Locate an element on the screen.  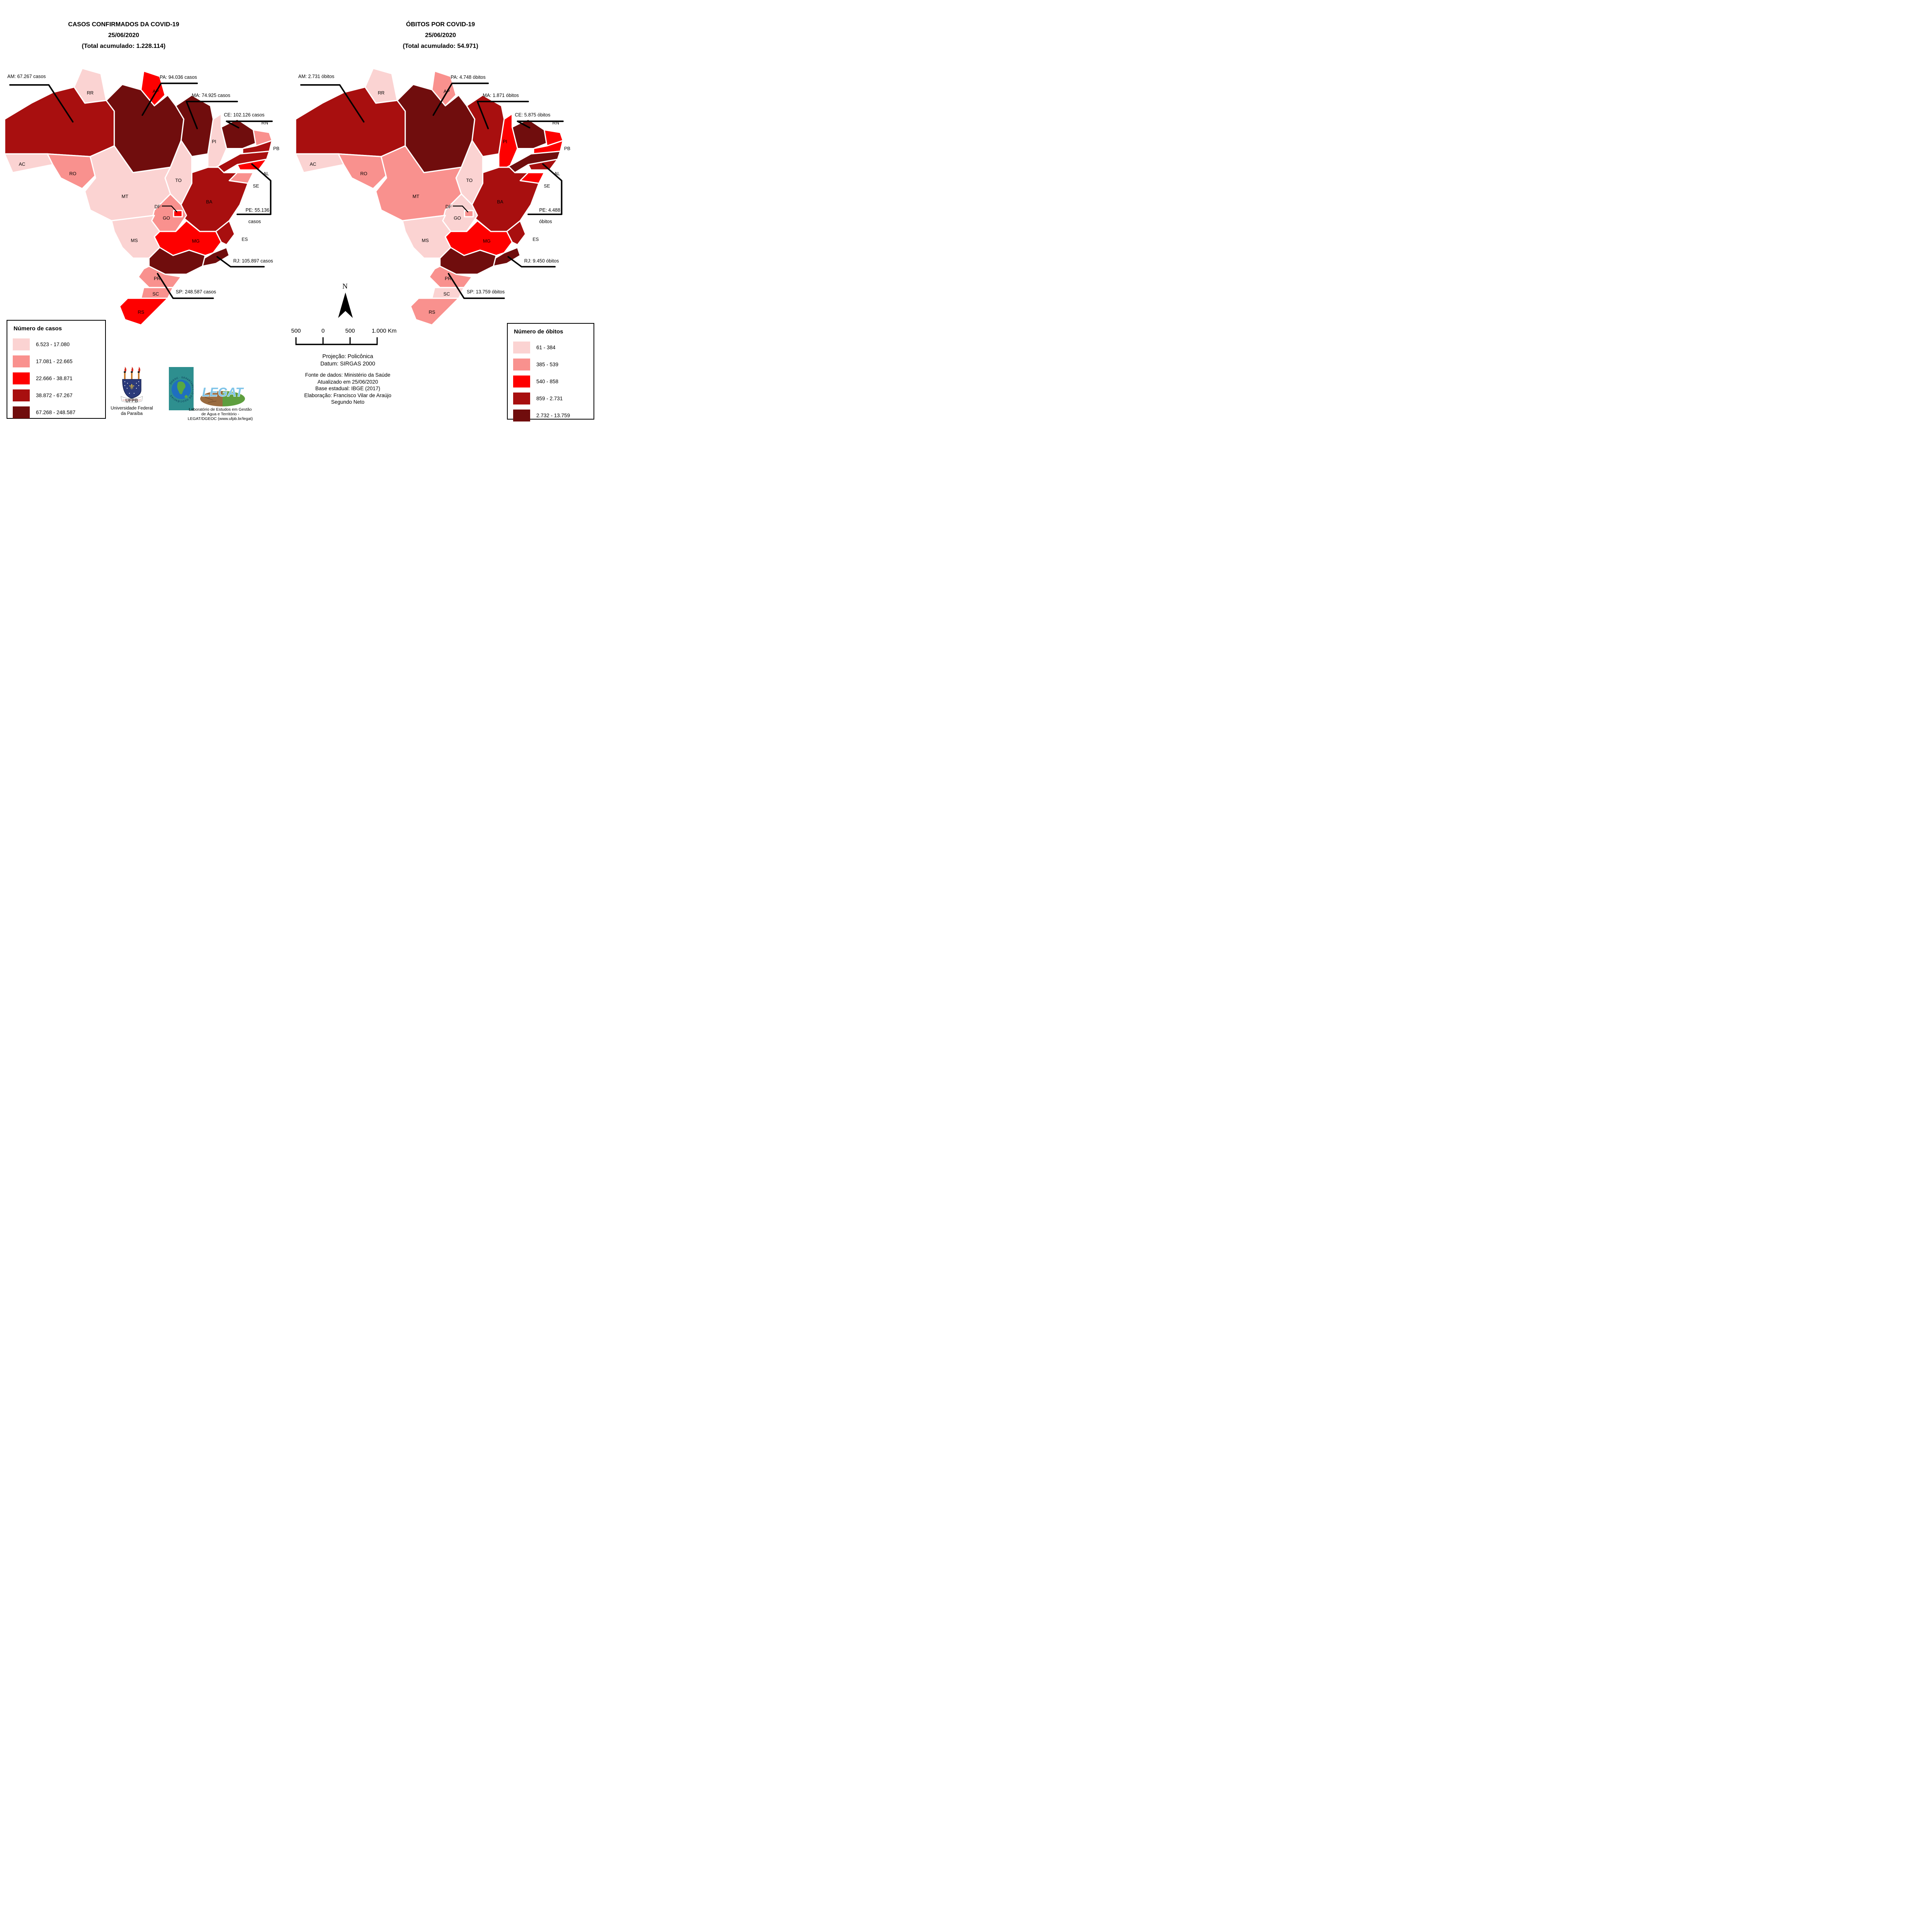
state-AP is located at coordinates (153, 89).